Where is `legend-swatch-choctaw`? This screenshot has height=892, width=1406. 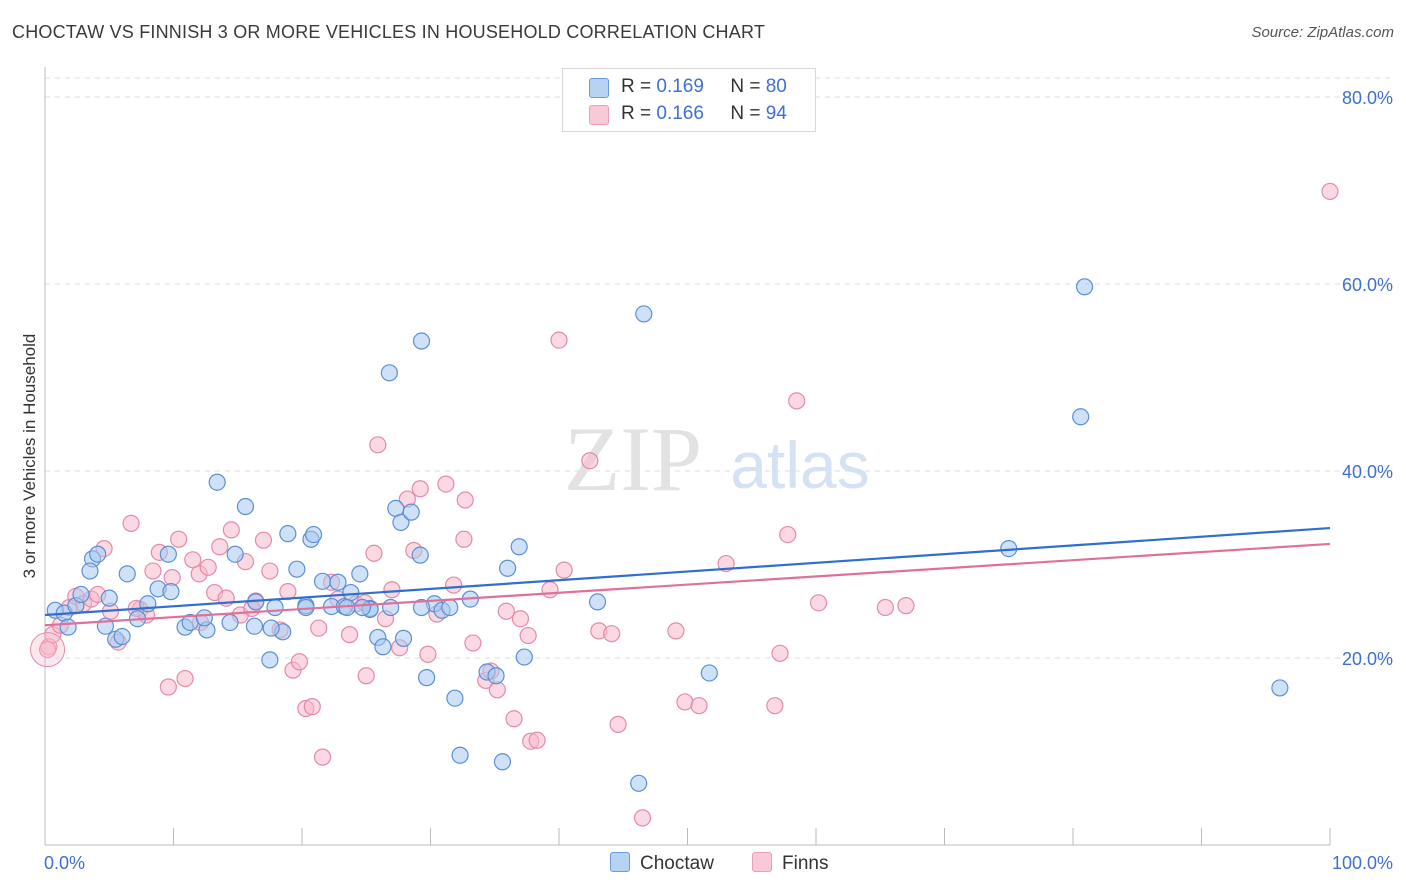 legend-swatch-choctaw is located at coordinates (599, 88).